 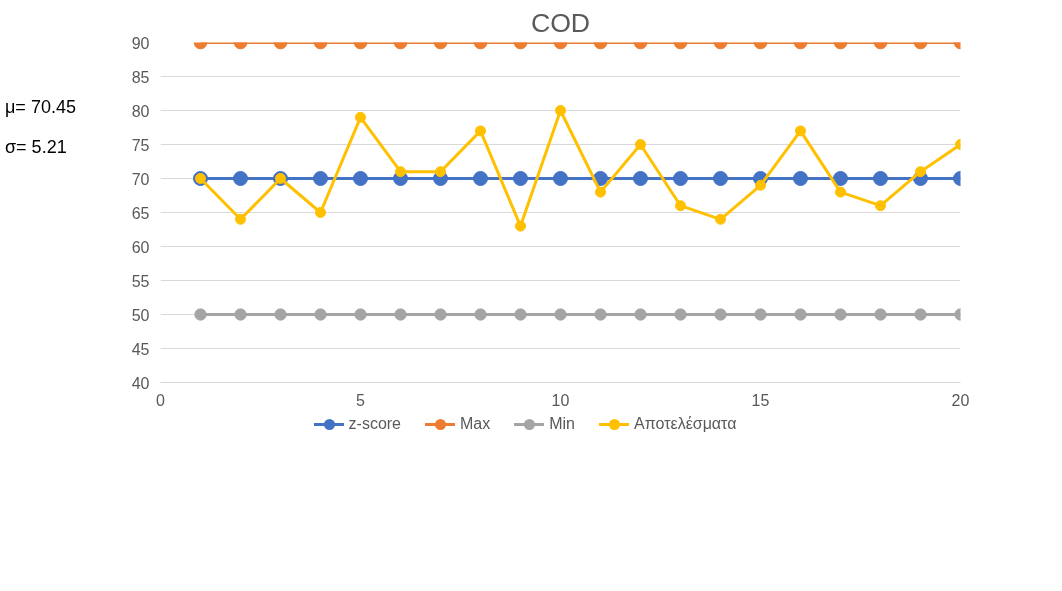 What do you see at coordinates (140, 179) in the screenshot?
I see `y-tick-label: 70` at bounding box center [140, 179].